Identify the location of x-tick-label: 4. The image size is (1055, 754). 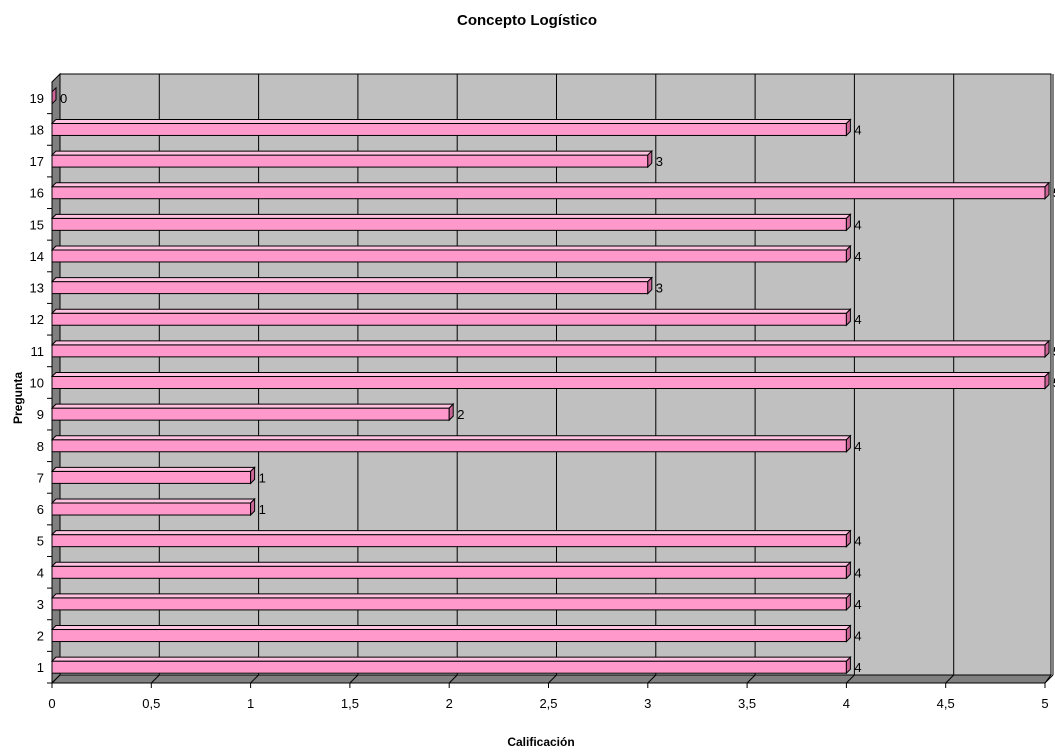
(846, 703).